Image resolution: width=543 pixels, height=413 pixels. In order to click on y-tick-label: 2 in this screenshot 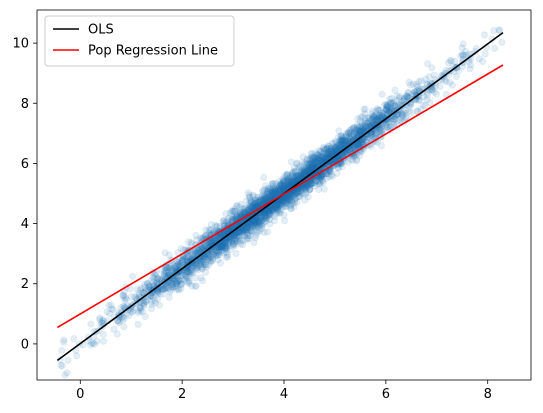, I will do `click(25, 284)`.